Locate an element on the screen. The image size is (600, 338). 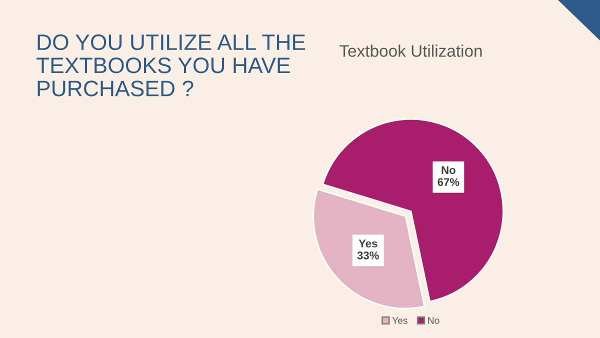
slice-label: Yes is located at coordinates (368, 244).